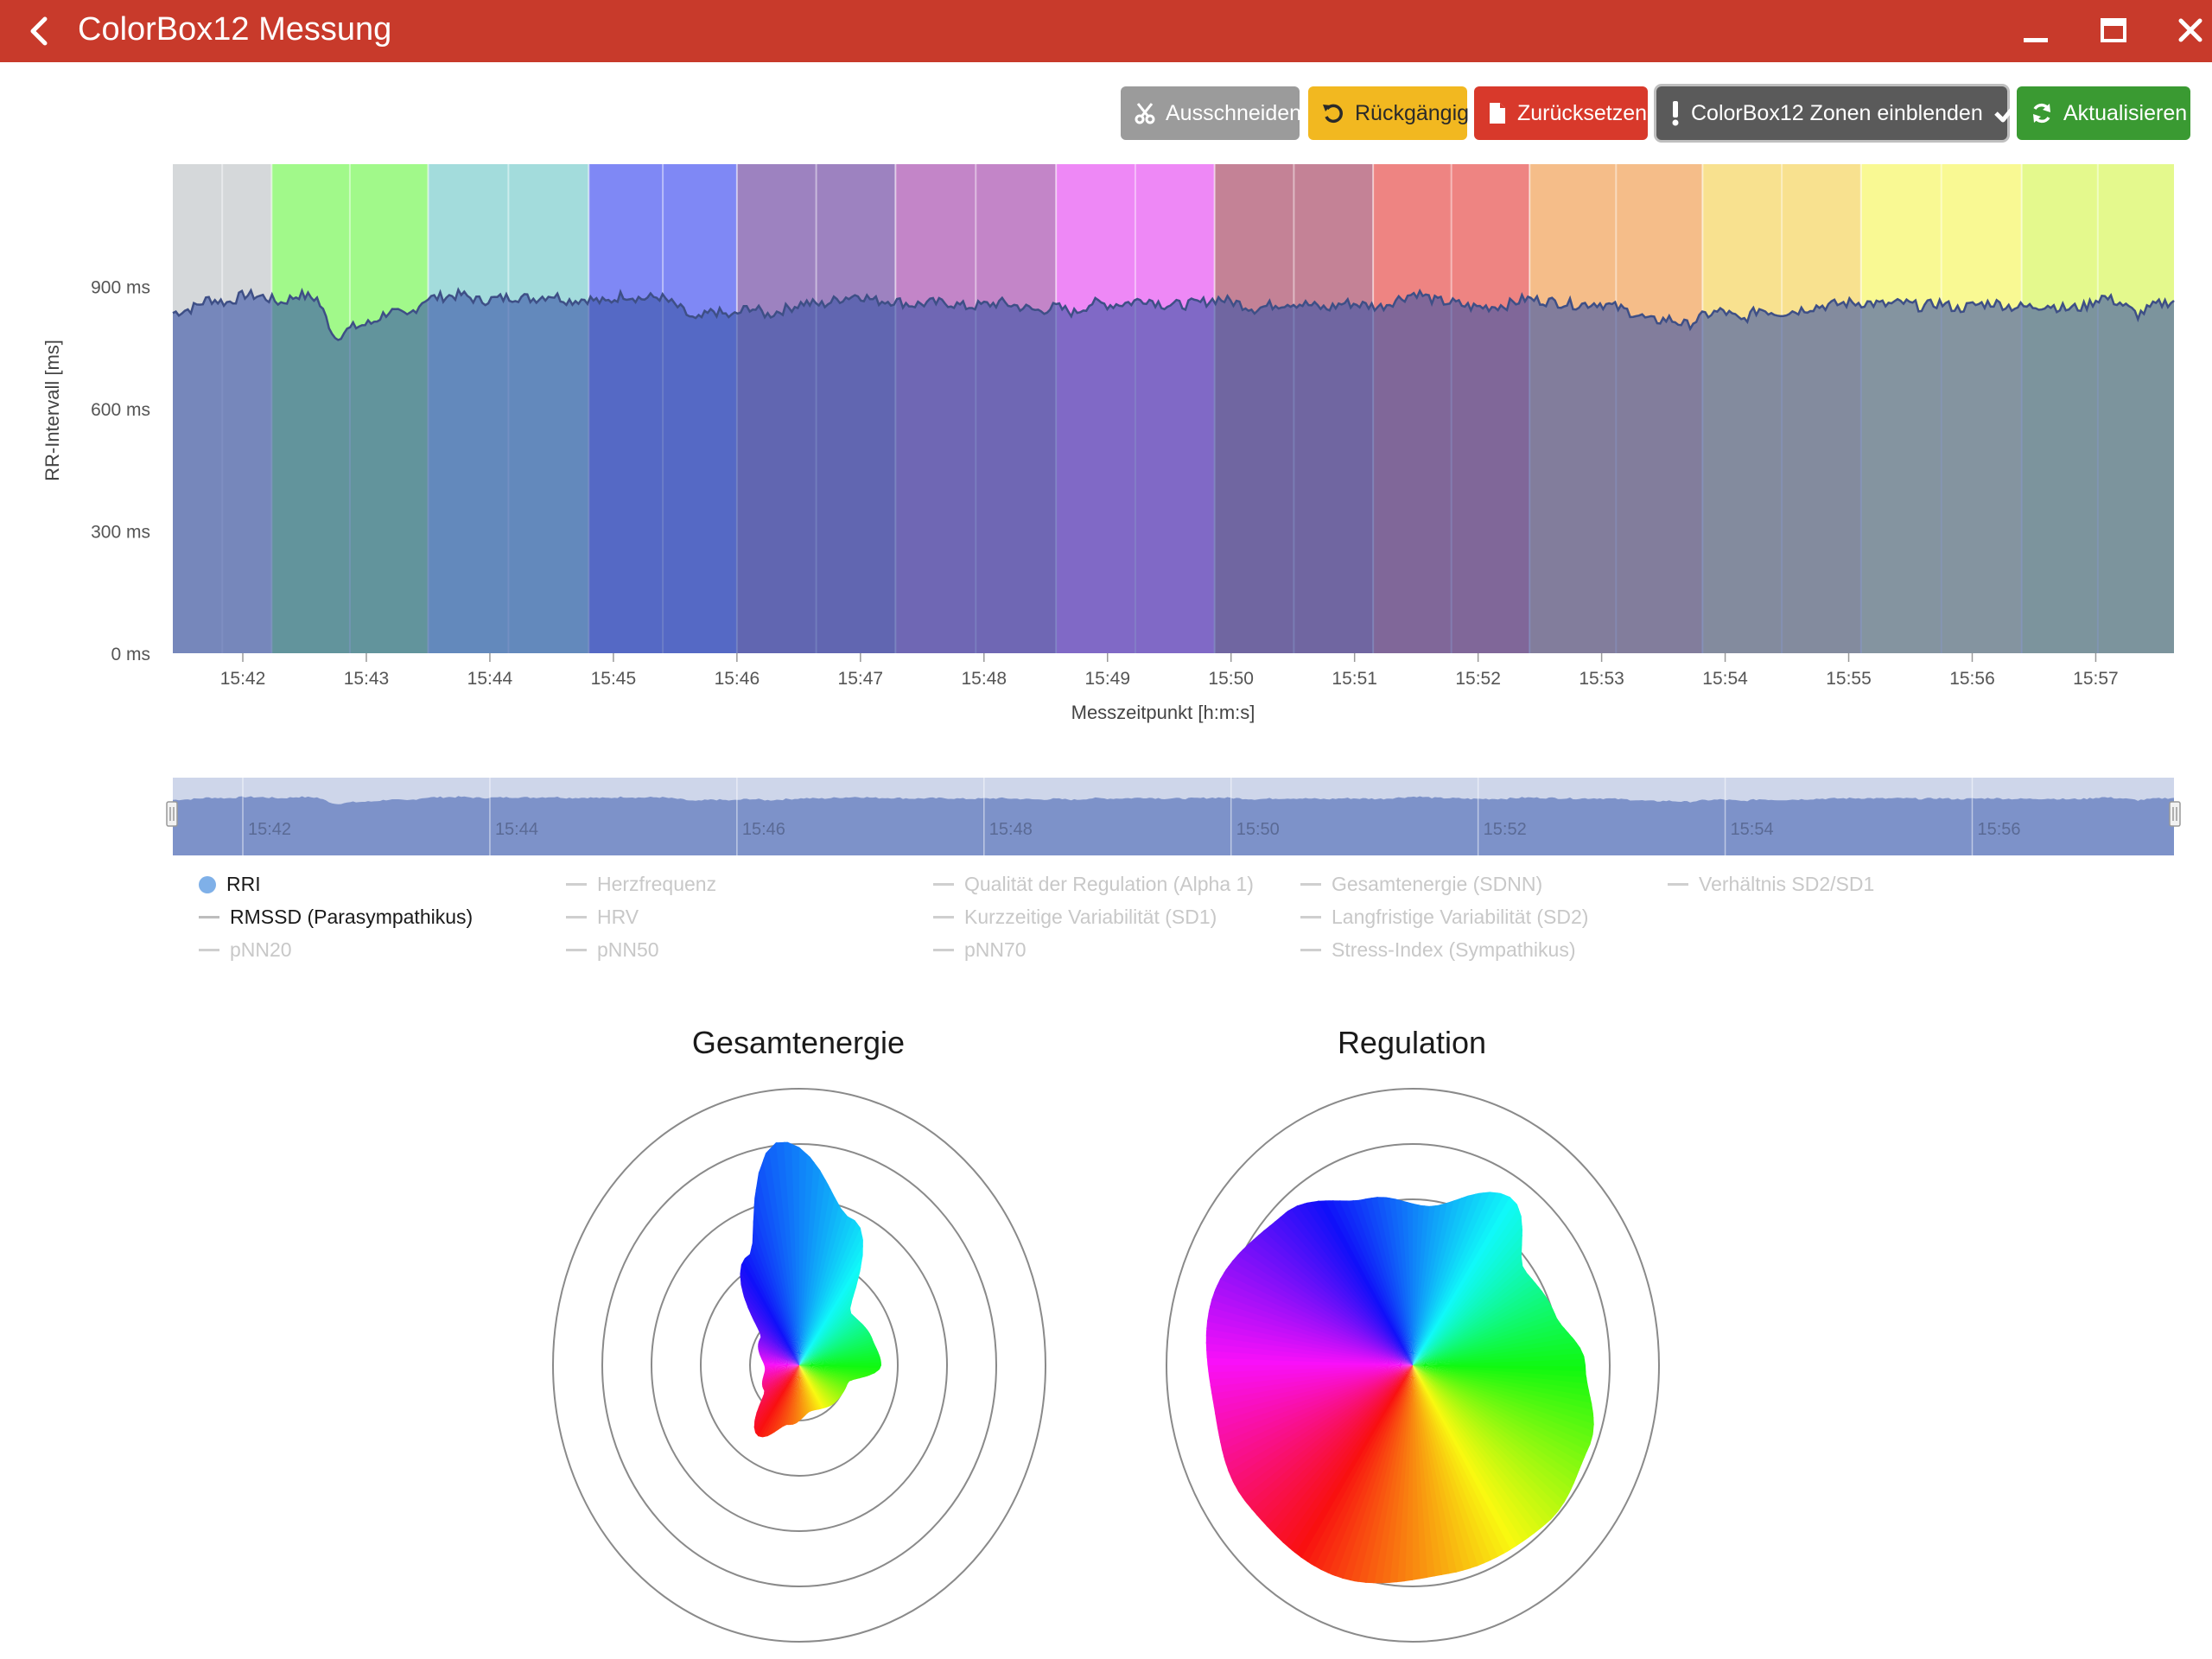  I want to click on cut-button-label: Ausschneiden, so click(1234, 112).